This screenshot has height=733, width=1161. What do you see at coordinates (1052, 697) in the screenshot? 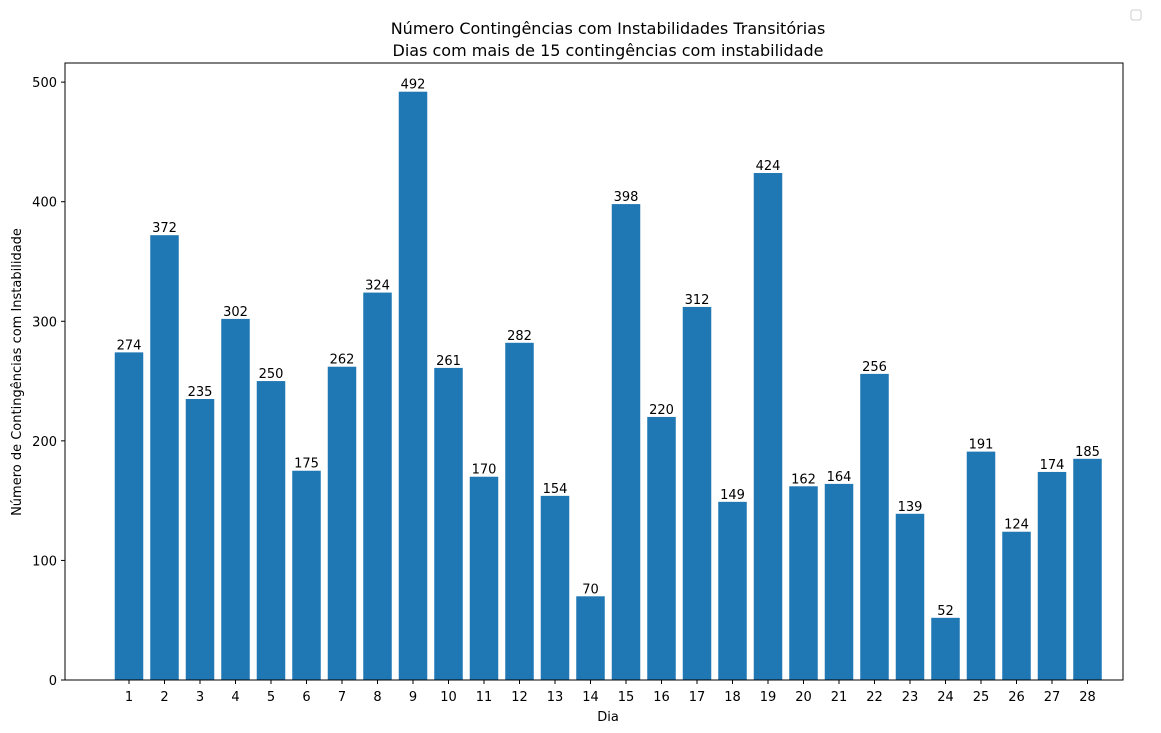
I see `x-tick-label: 27` at bounding box center [1052, 697].